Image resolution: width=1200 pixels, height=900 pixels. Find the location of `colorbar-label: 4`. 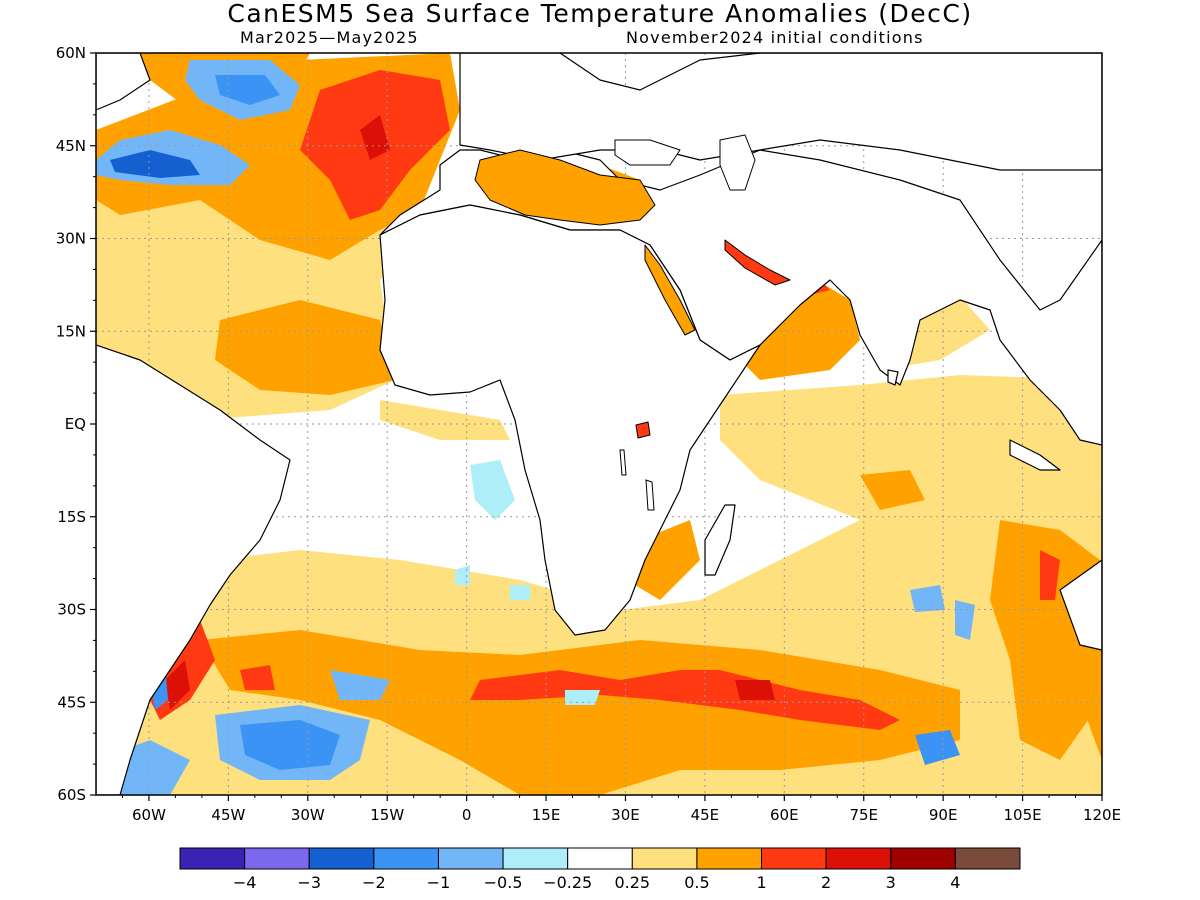

colorbar-label: 4 is located at coordinates (955, 882).